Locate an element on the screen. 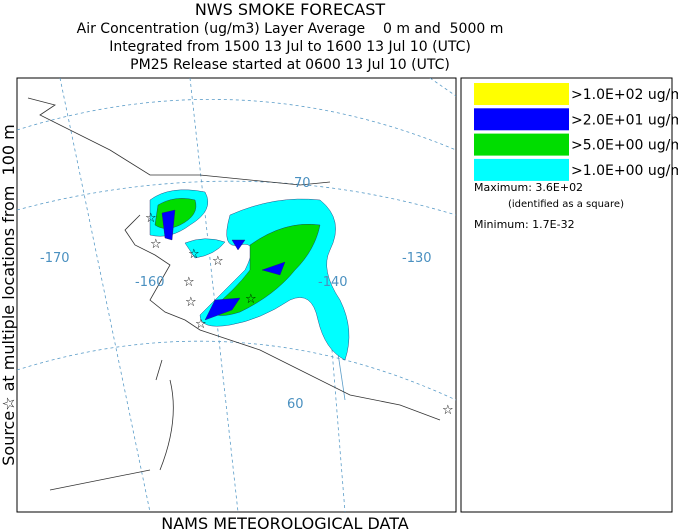 The image size is (678, 532). legend-label: >1.0E+02 ug/m3 is located at coordinates (624, 95).